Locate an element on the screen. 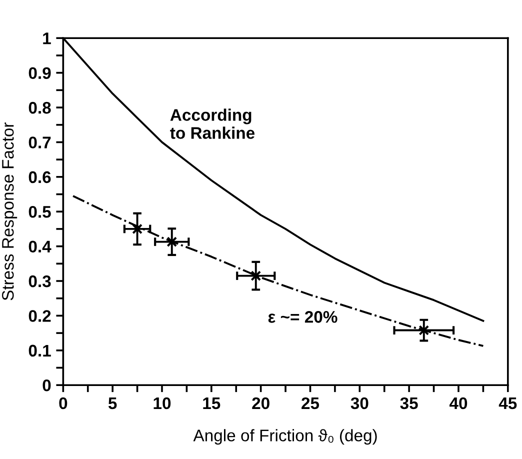 This screenshot has height=459, width=522. x-tick-label: 10 is located at coordinates (162, 403).